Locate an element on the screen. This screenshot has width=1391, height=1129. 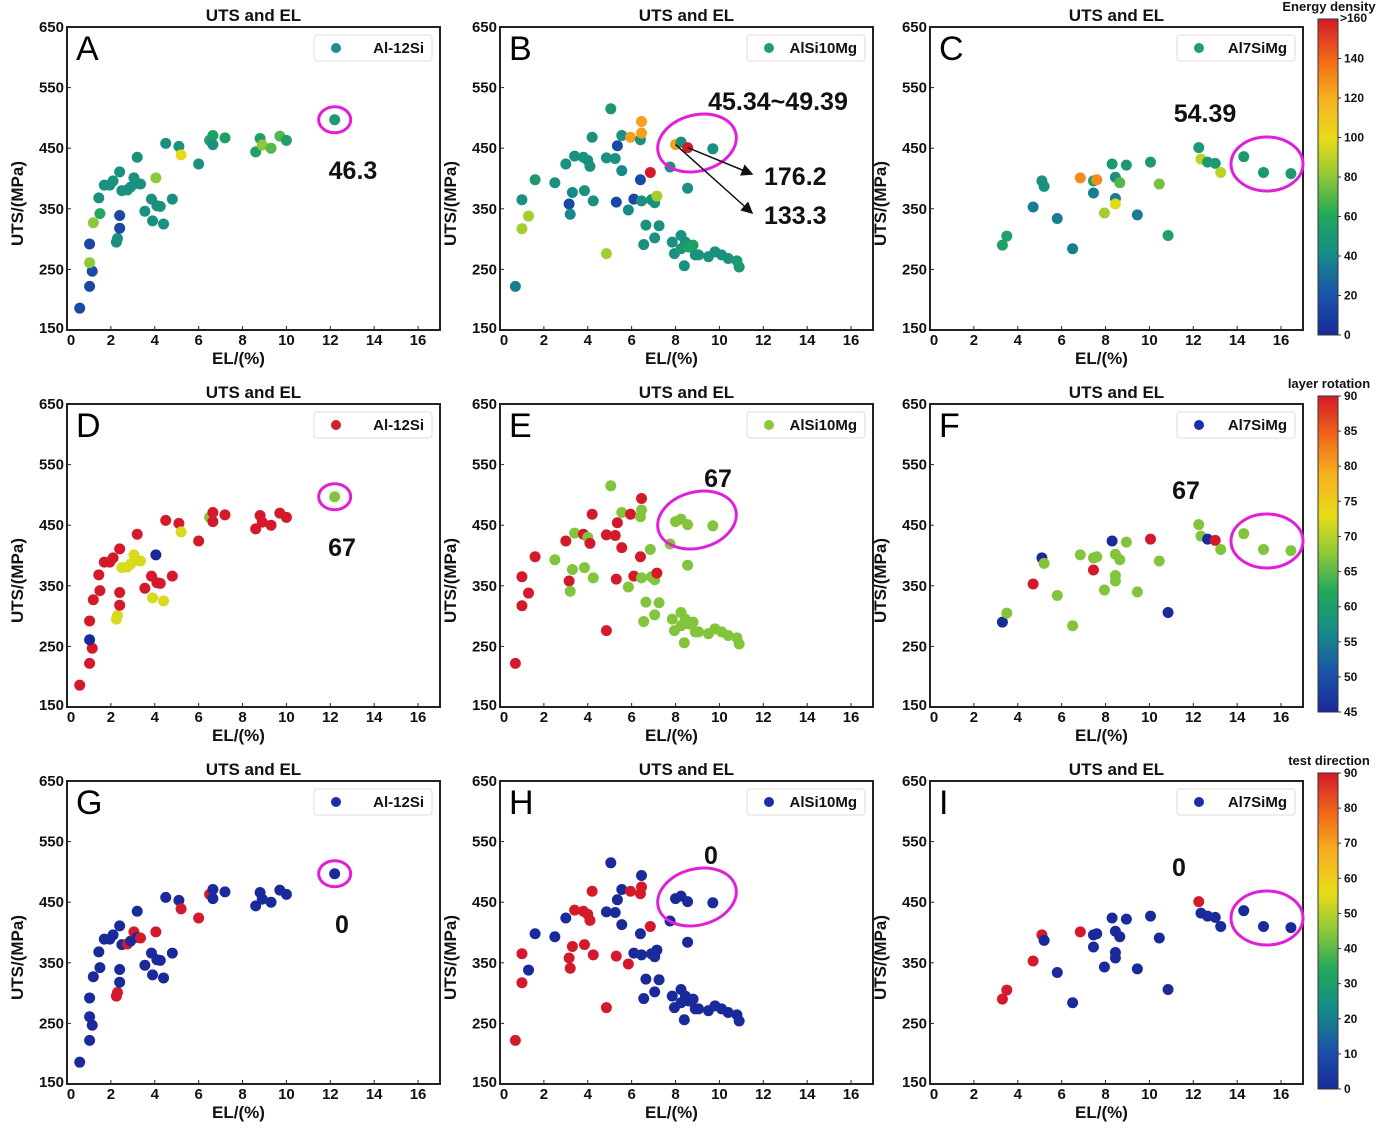
legend-label: Al7SiMg is located at coordinates (1257, 802).